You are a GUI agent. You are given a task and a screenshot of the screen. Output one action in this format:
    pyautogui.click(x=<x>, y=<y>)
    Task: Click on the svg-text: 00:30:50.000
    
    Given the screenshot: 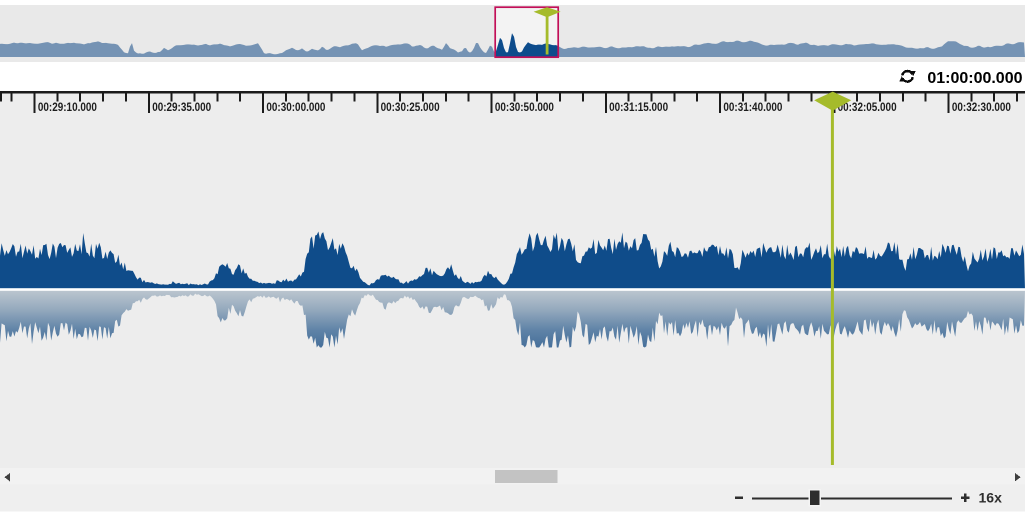 What is the action you would take?
    pyautogui.click(x=524, y=107)
    